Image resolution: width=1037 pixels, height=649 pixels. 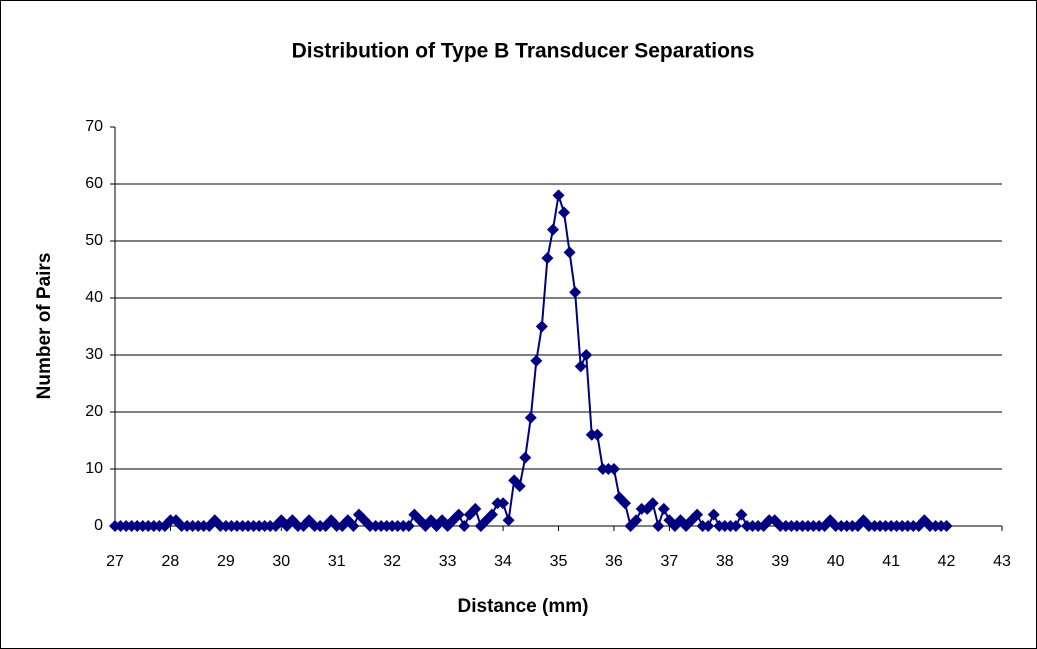 I want to click on x-tick-label: 29, so click(x=226, y=561).